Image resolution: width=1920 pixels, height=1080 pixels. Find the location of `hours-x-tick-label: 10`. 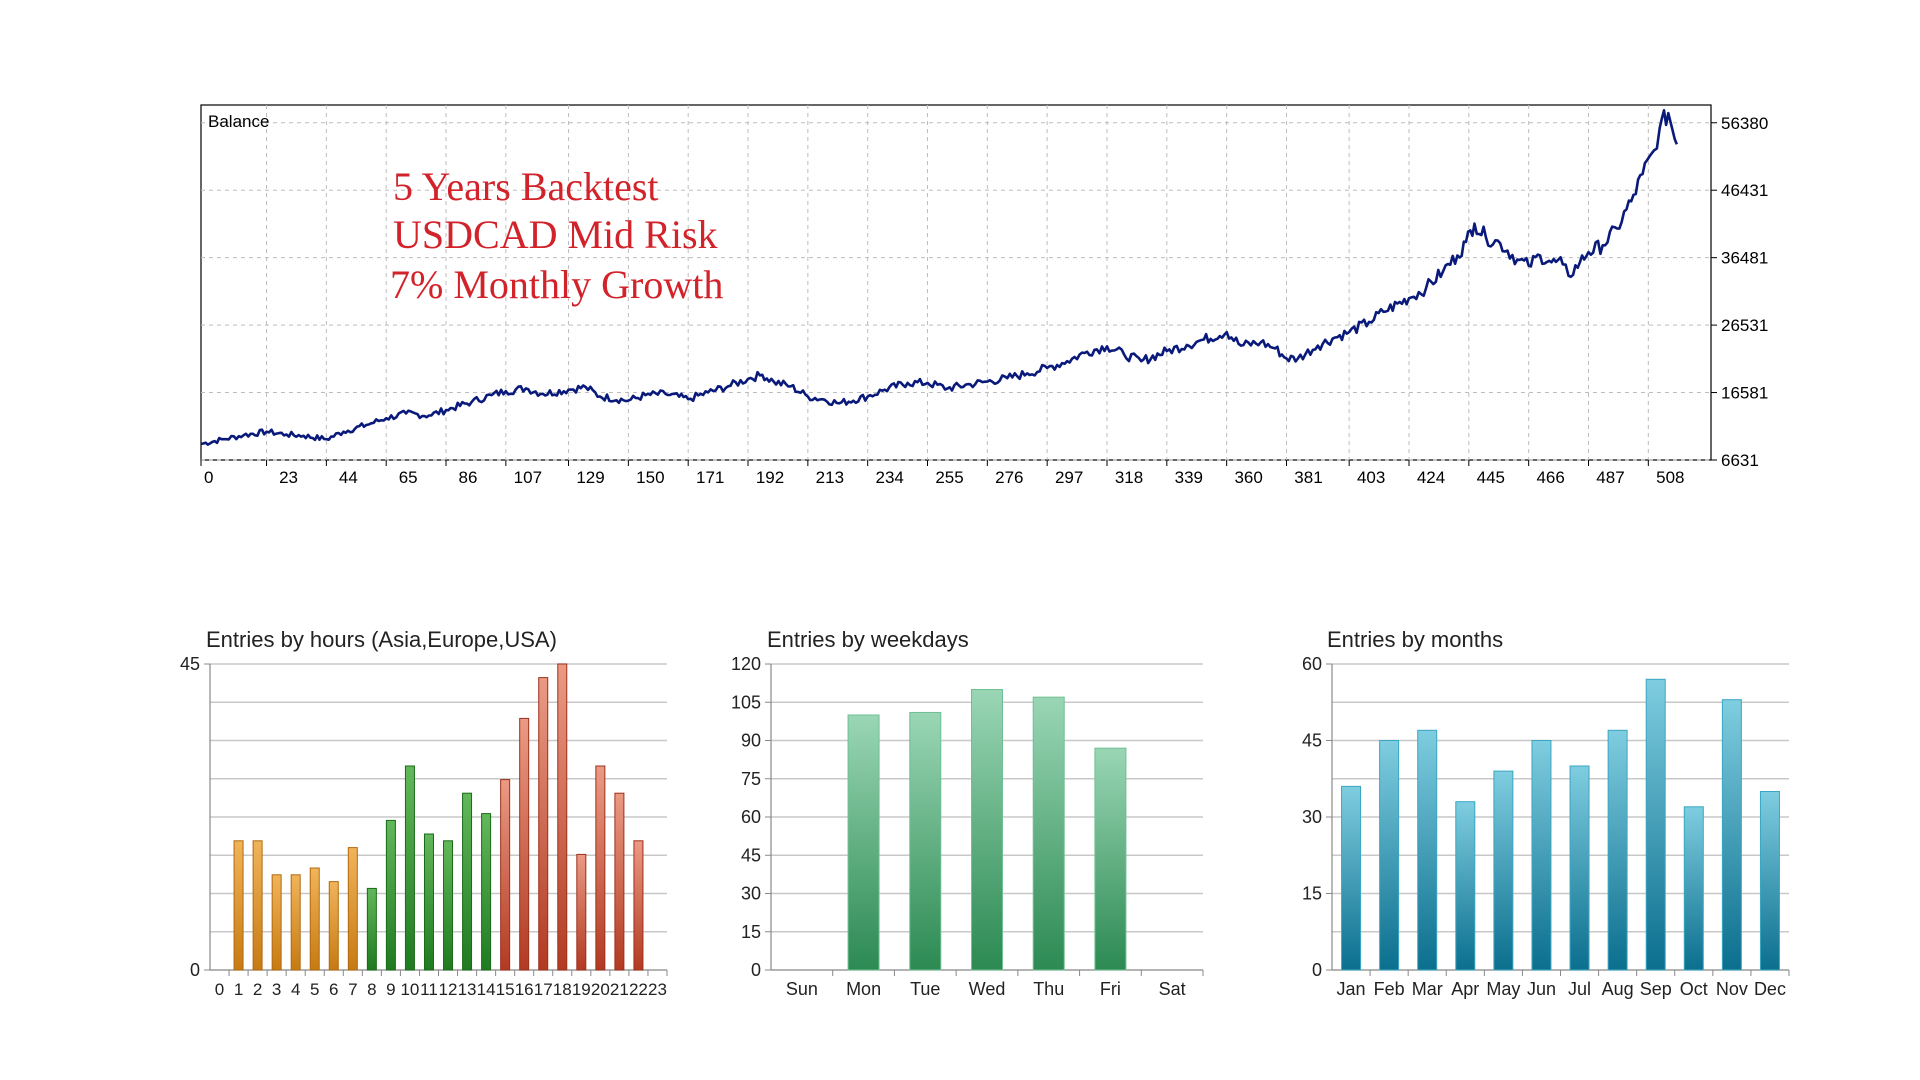

hours-x-tick-label: 10 is located at coordinates (409, 989).